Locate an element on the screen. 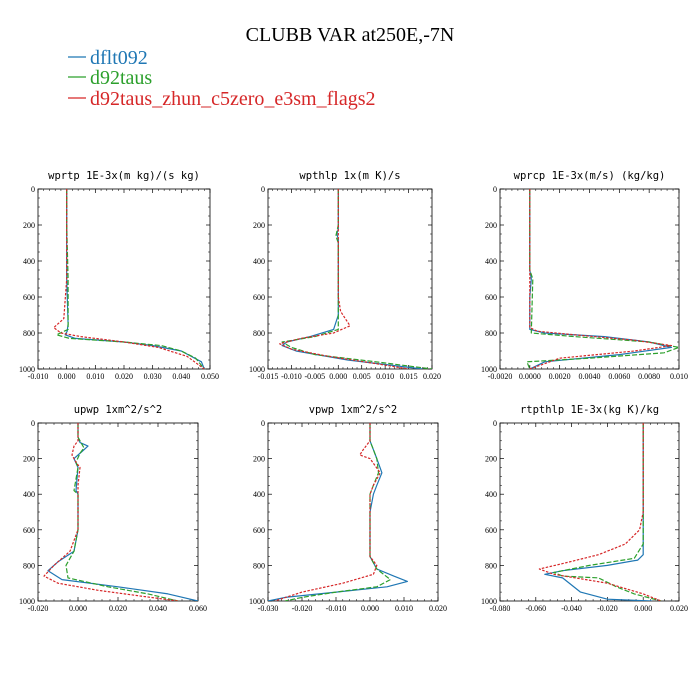  legend-entry-d92taus: d92taus is located at coordinates (110, 78).